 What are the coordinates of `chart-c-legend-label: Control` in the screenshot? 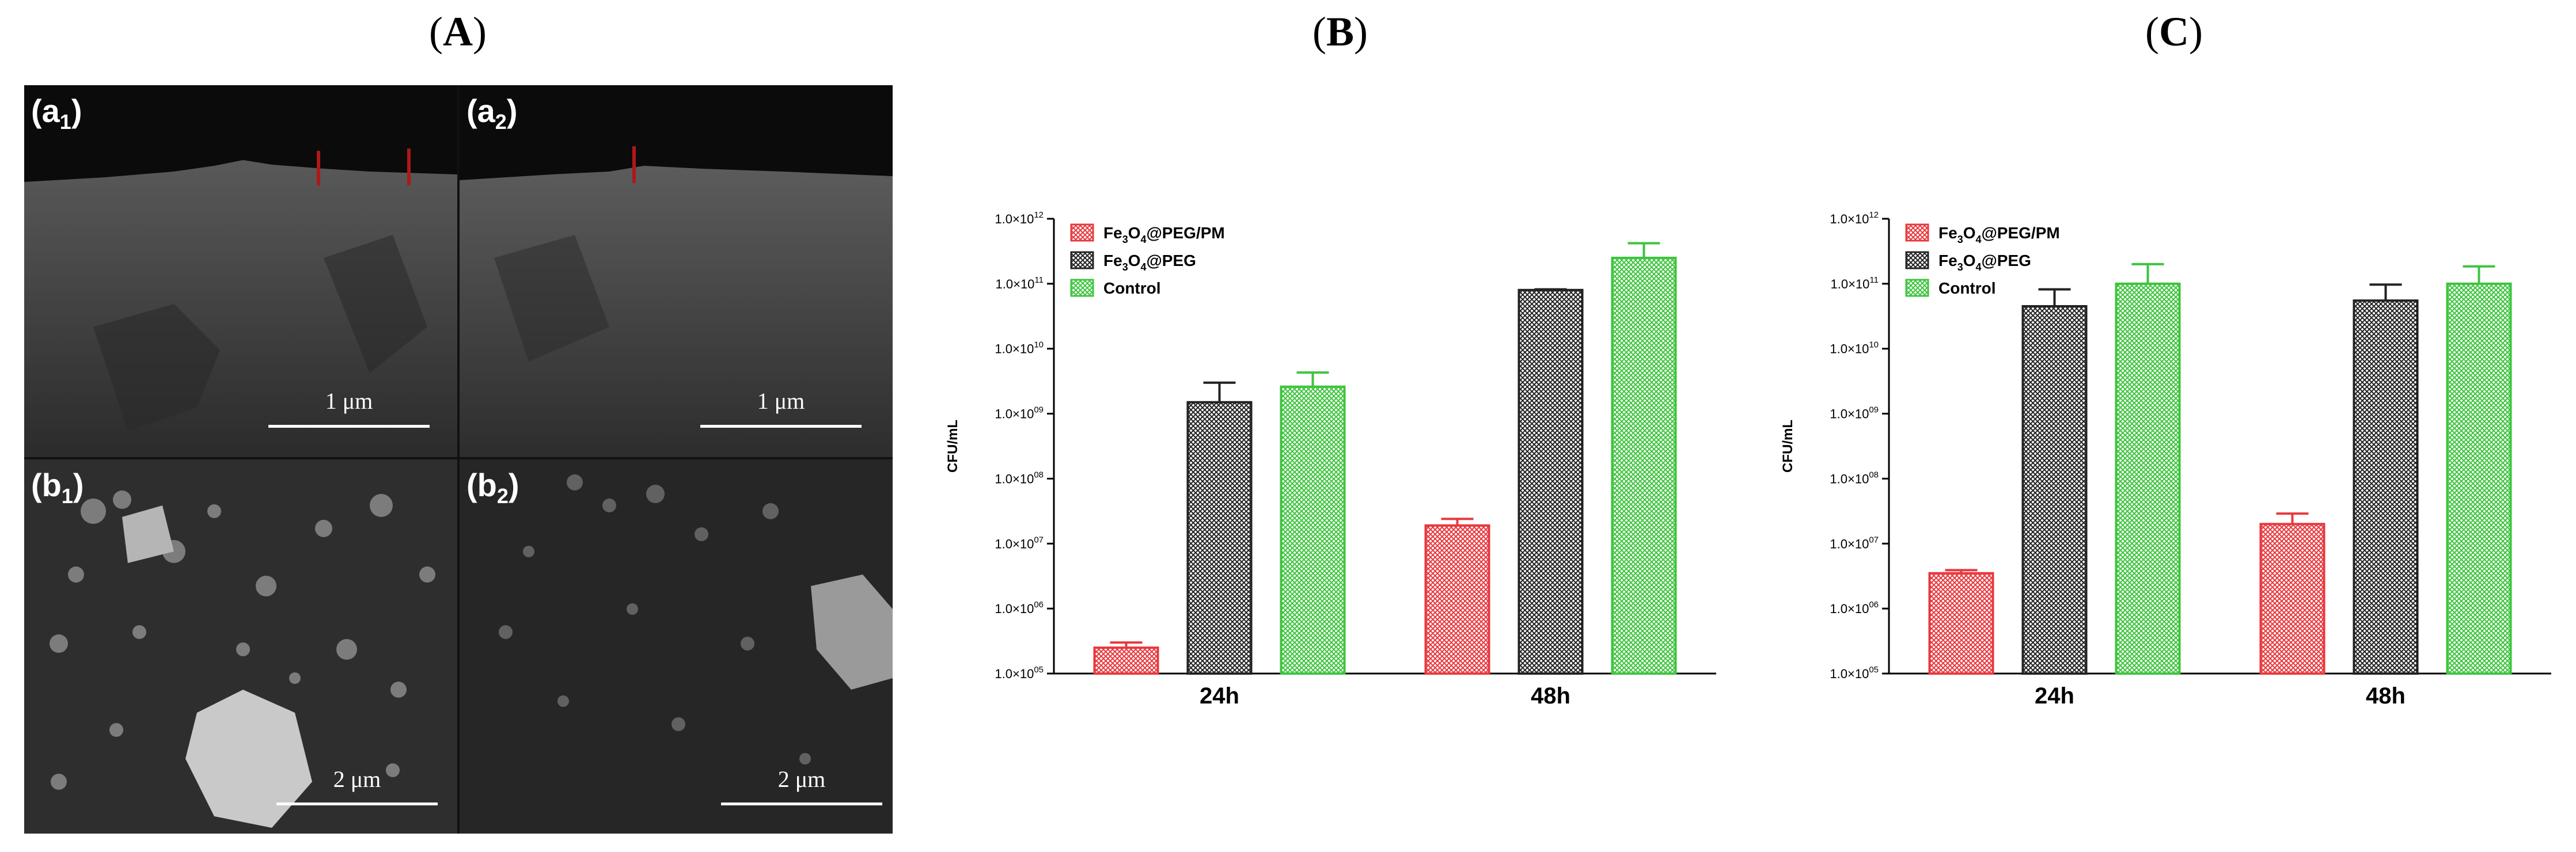 It's located at (1967, 288).